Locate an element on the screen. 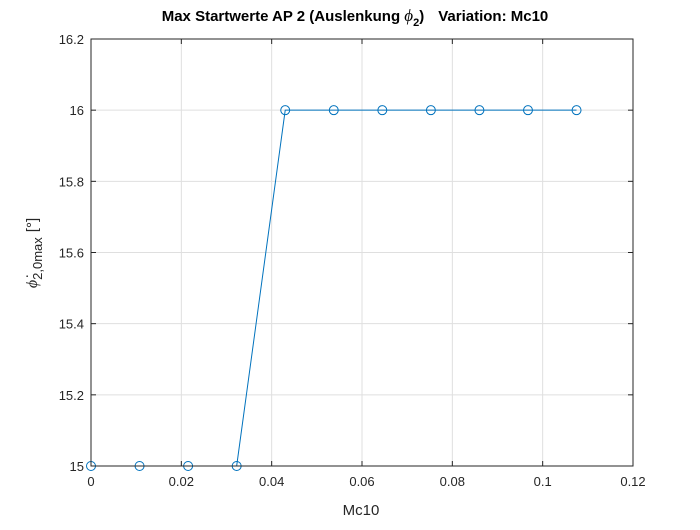 This screenshot has height=530, width=700. y-axis-label-unit: [°] is located at coordinates (32, 225).